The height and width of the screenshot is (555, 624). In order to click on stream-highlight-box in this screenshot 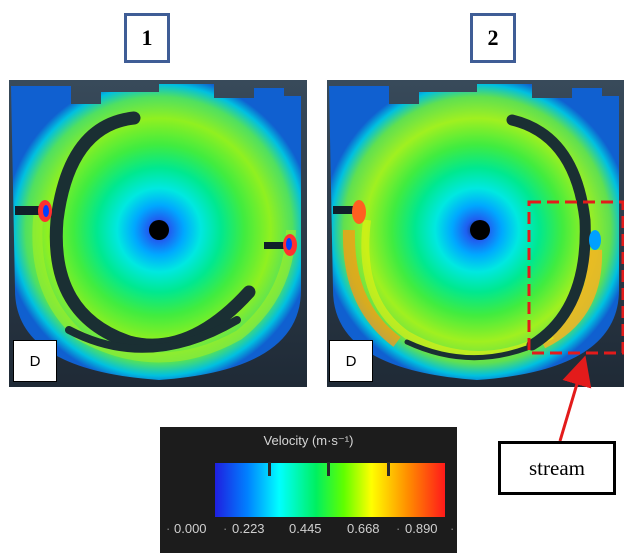, I will do `click(575, 277)`.